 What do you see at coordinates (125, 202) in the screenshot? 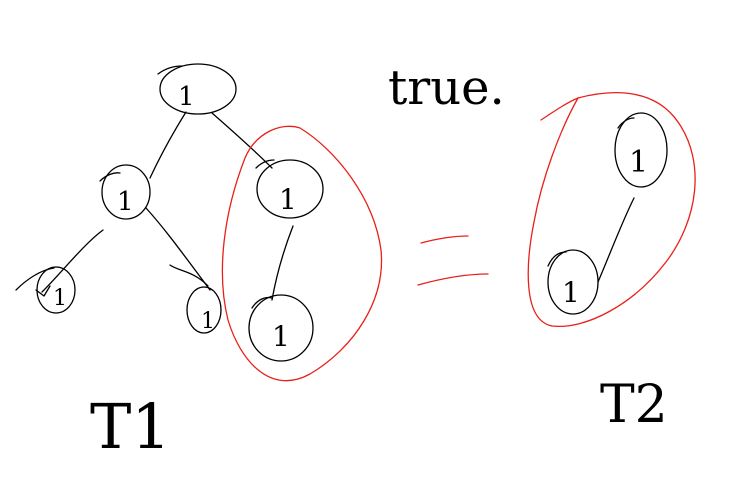
I see `t1-node-left-value: 1` at bounding box center [125, 202].